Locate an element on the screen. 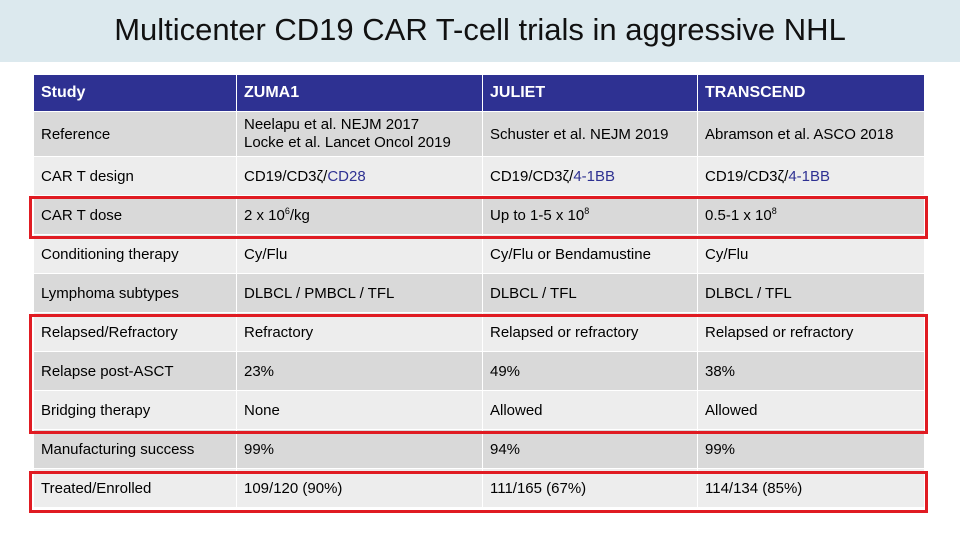 This screenshot has height=540, width=960. row-label: Reference is located at coordinates (135, 134).